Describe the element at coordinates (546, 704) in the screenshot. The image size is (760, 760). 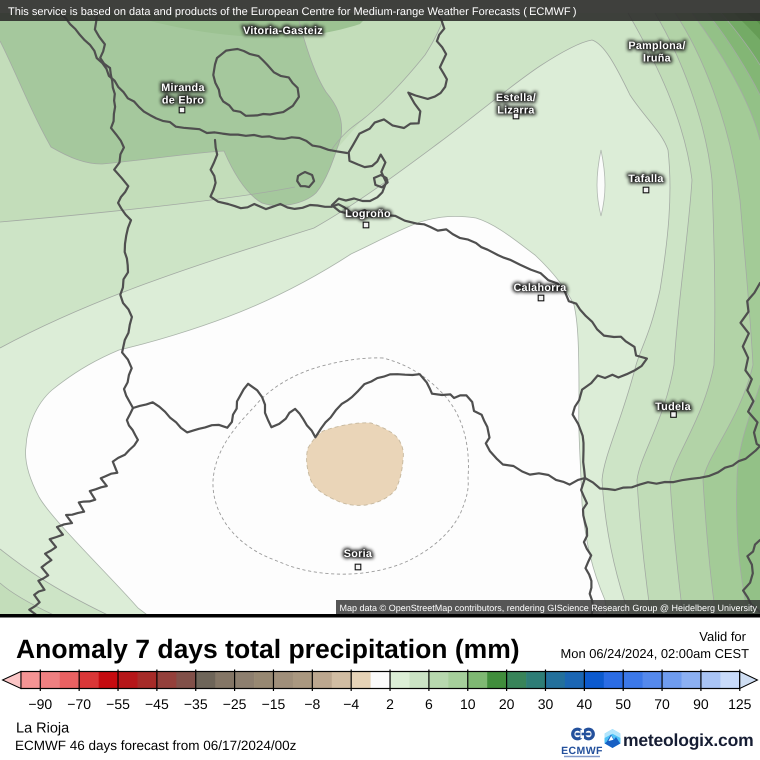
I see `svg-text: 30` at that location.